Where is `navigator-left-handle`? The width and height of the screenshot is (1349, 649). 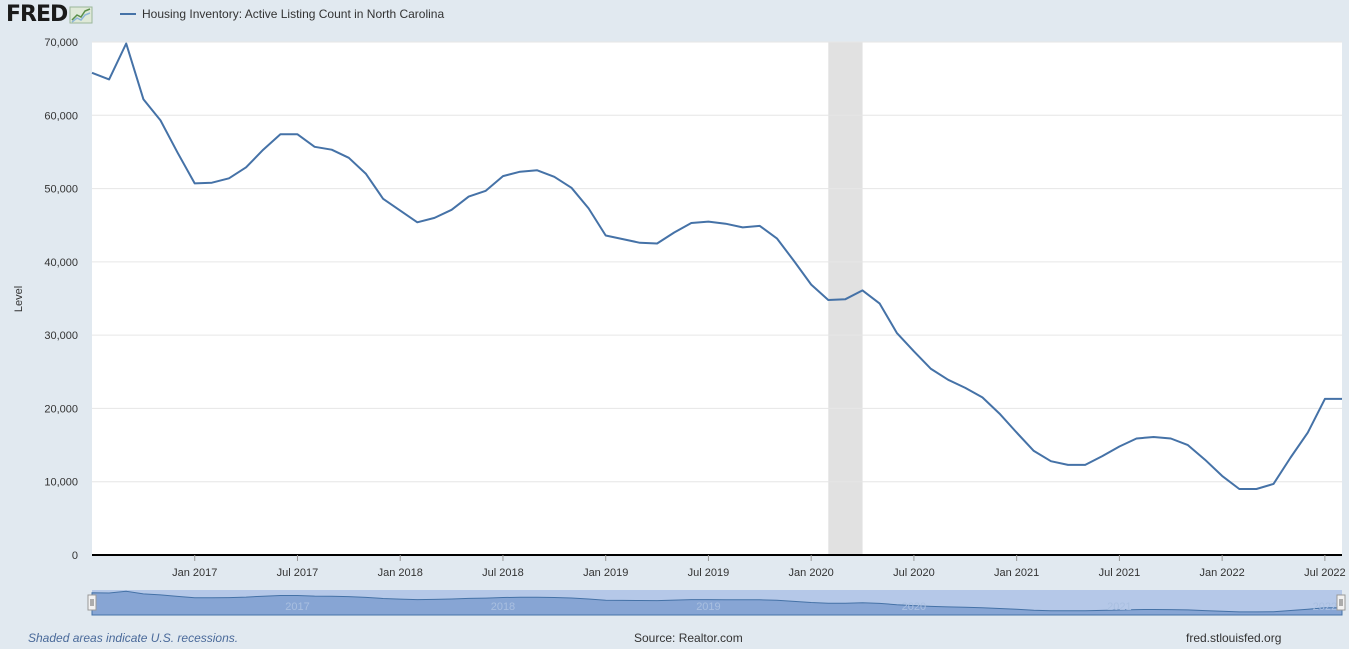
navigator-left-handle is located at coordinates (92, 602).